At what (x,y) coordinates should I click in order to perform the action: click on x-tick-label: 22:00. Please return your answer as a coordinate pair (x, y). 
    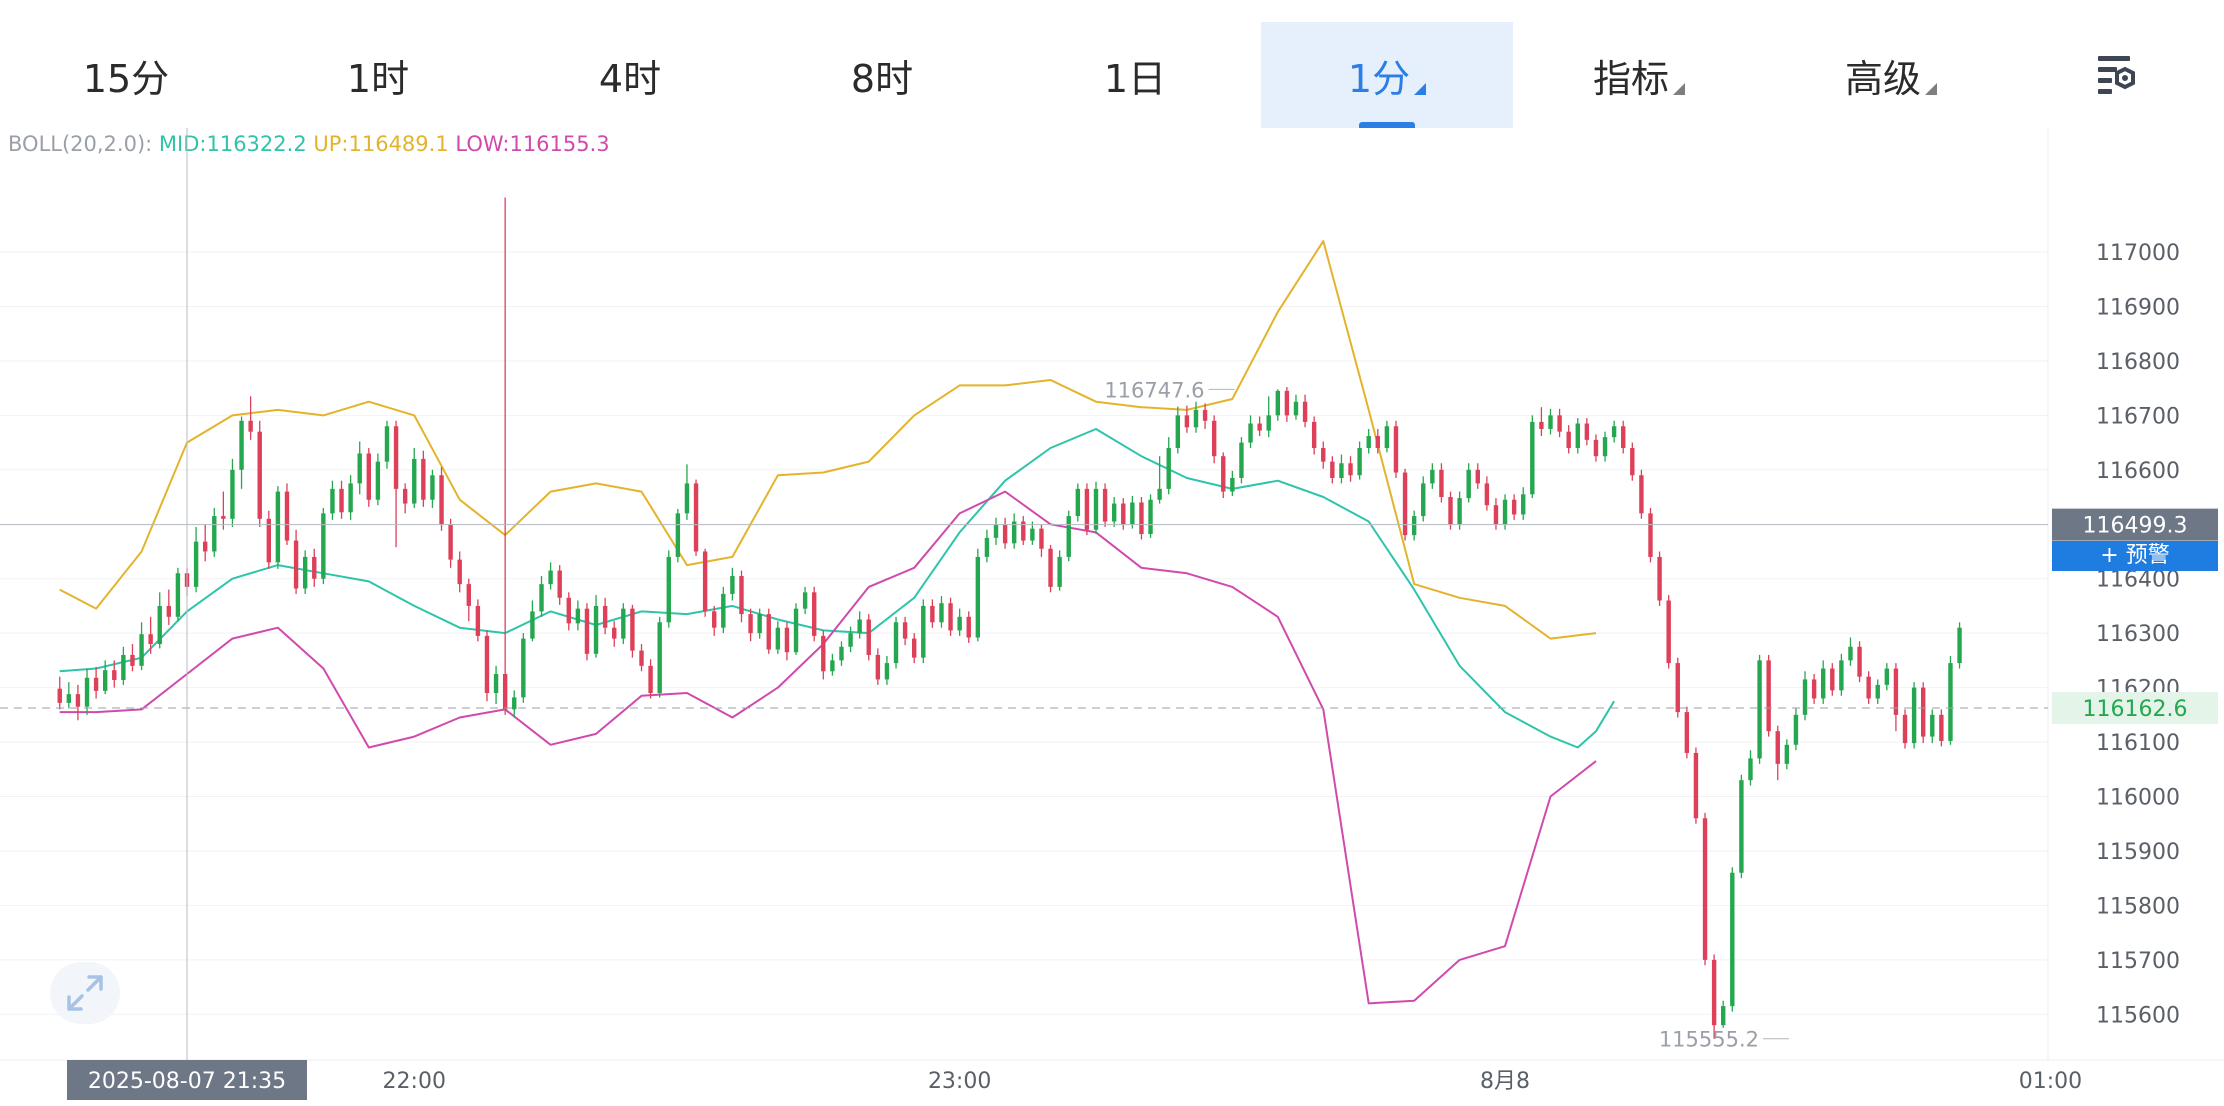
    Looking at the image, I should click on (414, 1081).